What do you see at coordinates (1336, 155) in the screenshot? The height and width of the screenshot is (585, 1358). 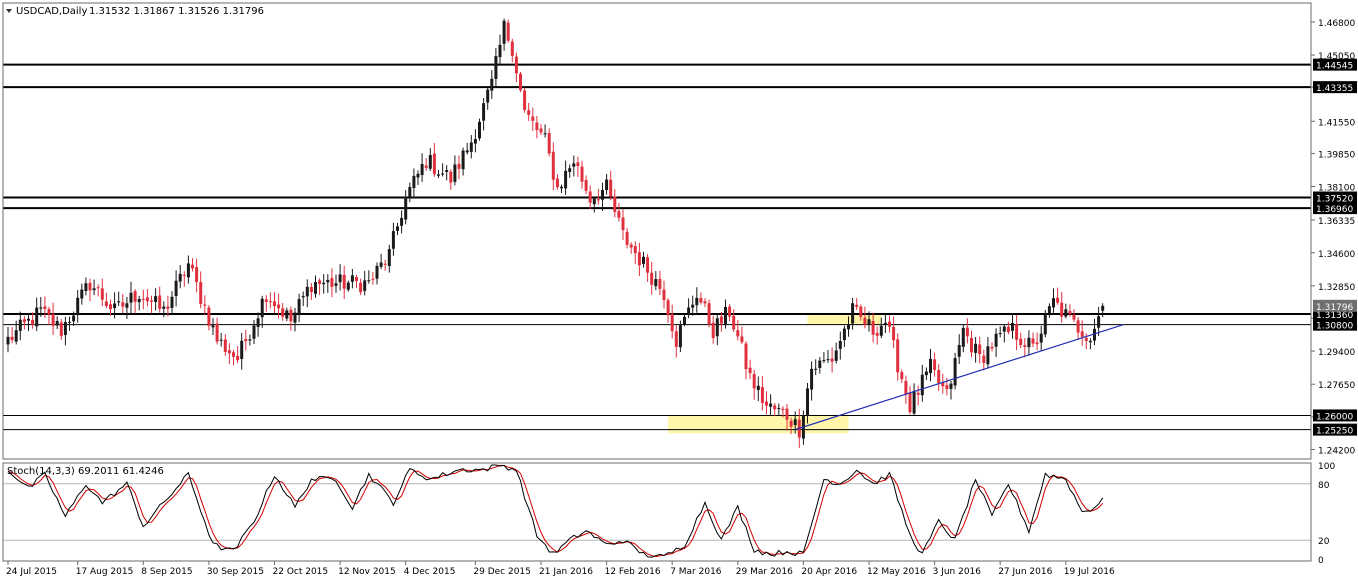 I see `price-tick-label: 1.39850` at bounding box center [1336, 155].